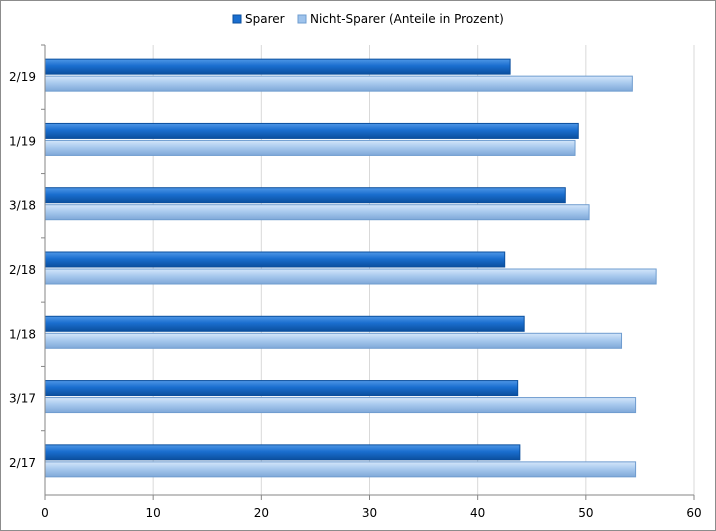  I want to click on y-tick-label: 3/18, so click(22, 206).